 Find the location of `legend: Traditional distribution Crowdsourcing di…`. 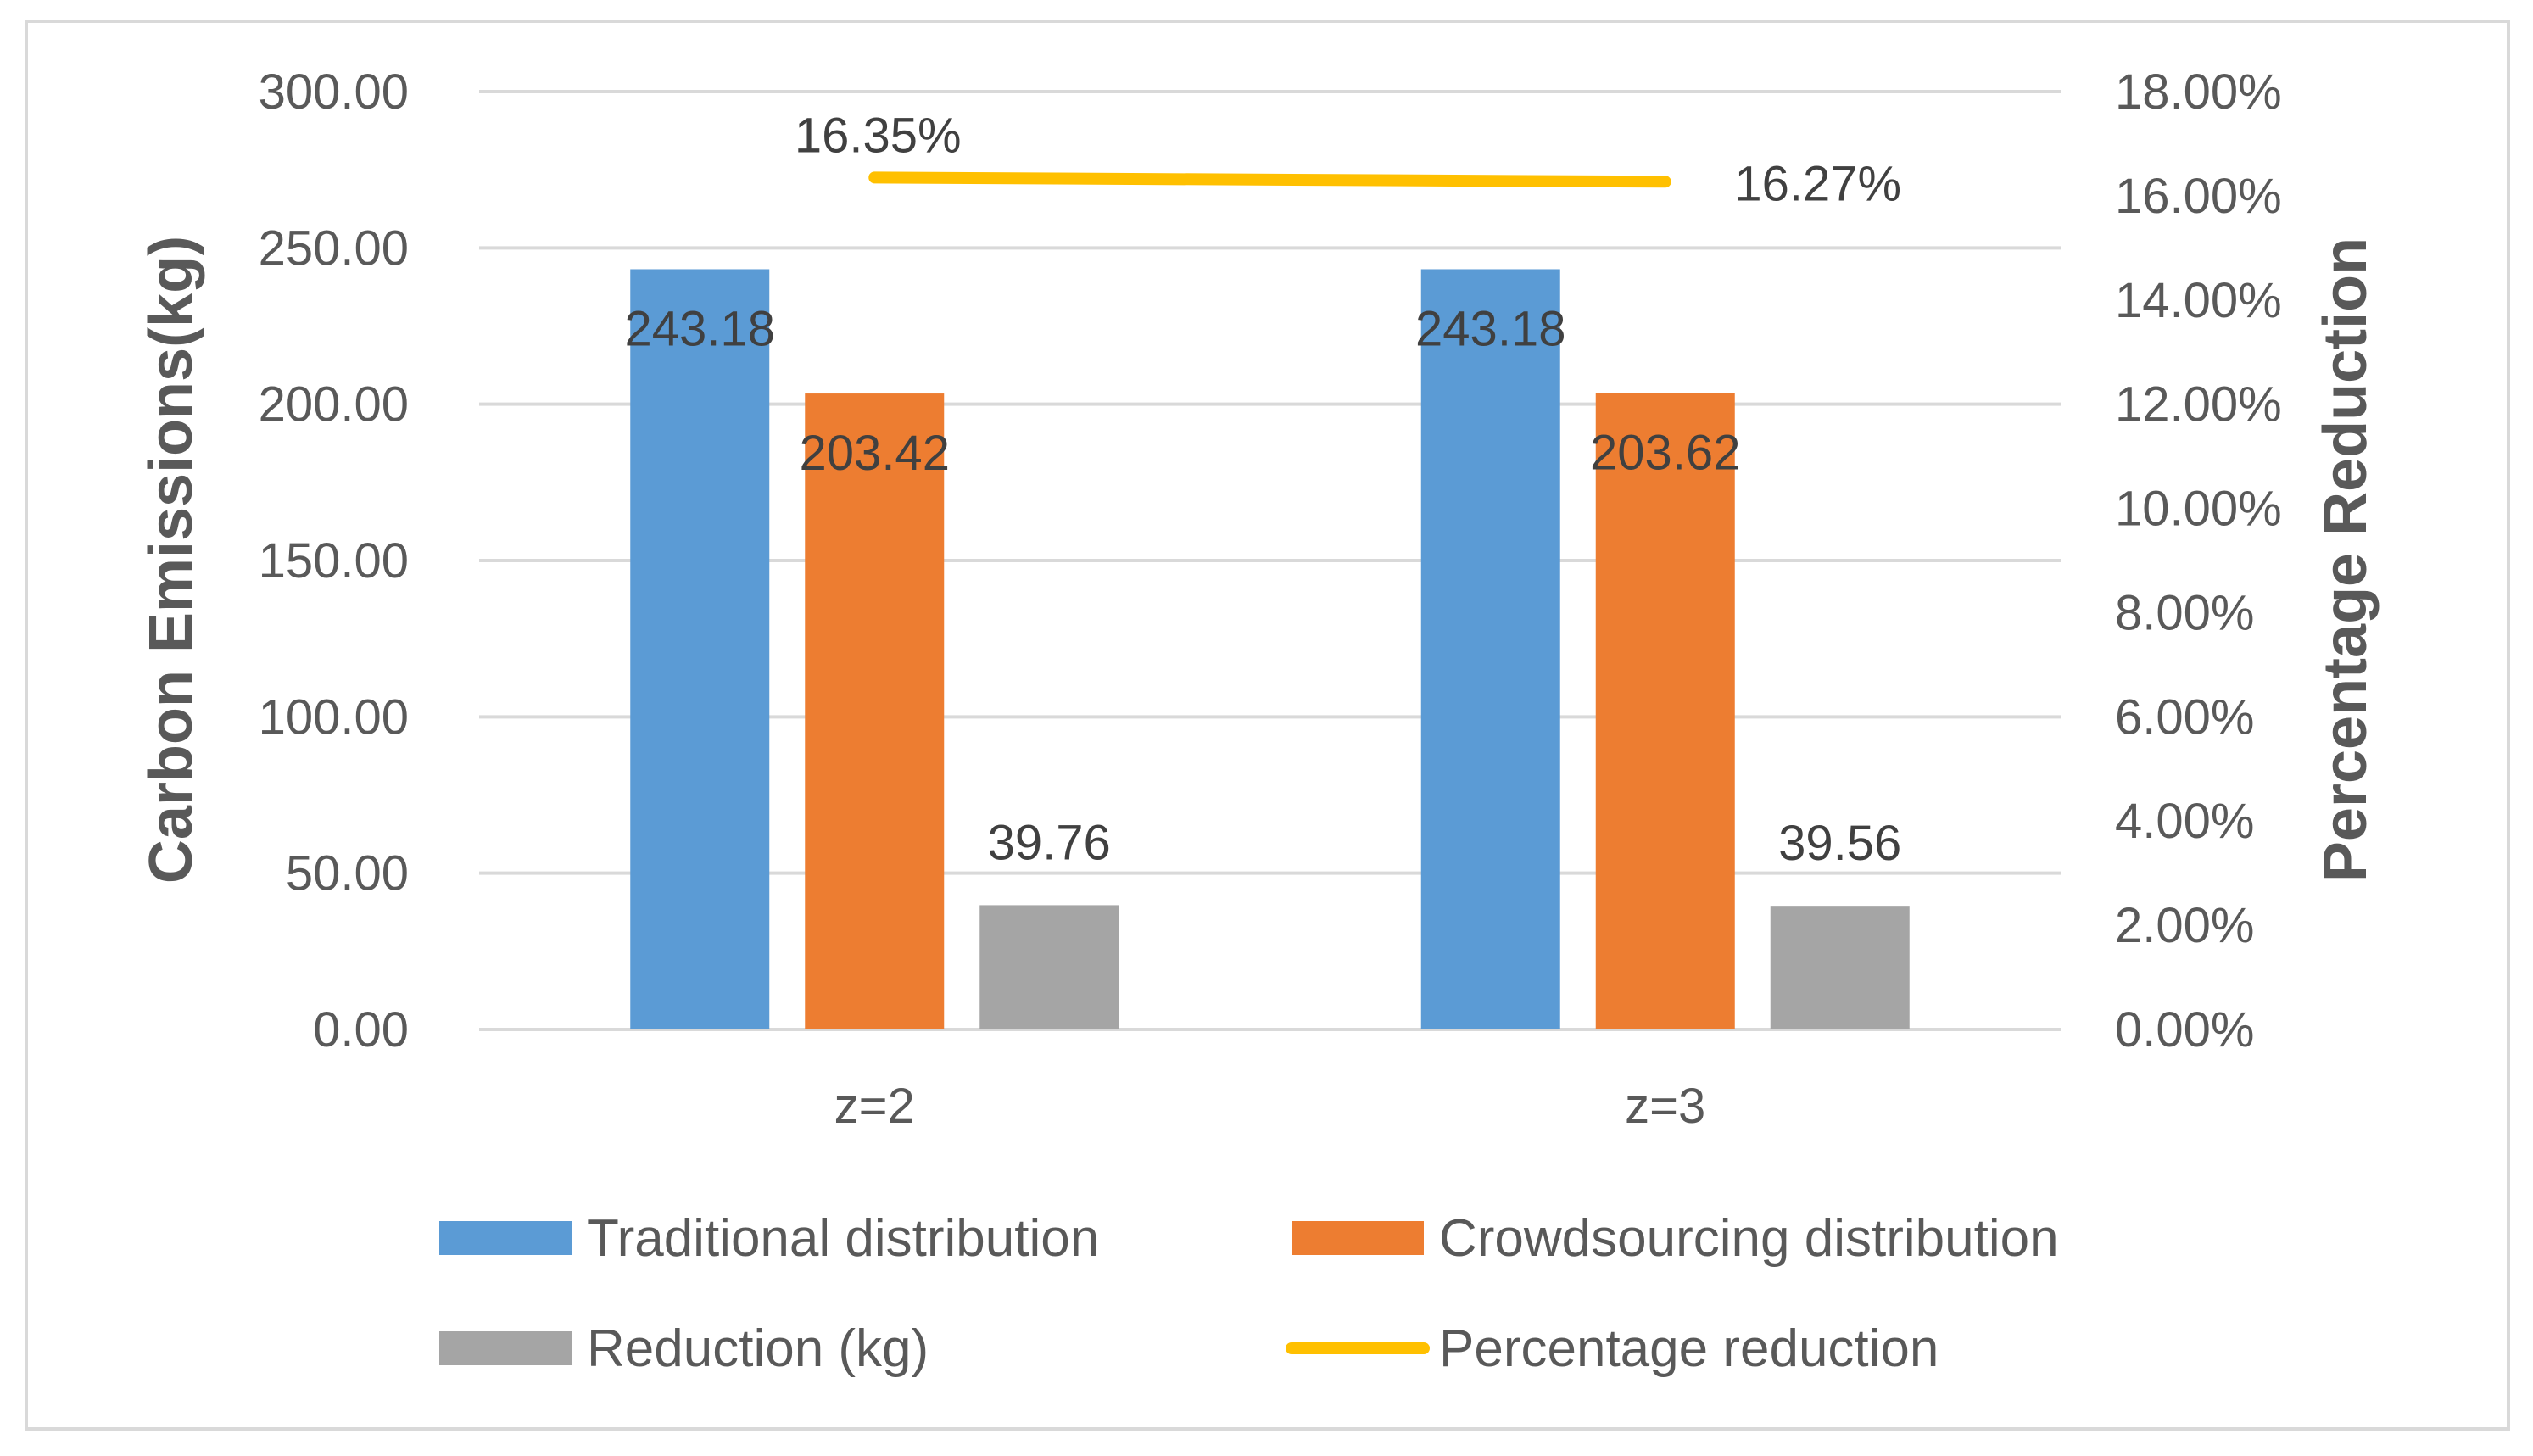

legend: Traditional distribution Crowdsourcing di… is located at coordinates (1249, 1293).